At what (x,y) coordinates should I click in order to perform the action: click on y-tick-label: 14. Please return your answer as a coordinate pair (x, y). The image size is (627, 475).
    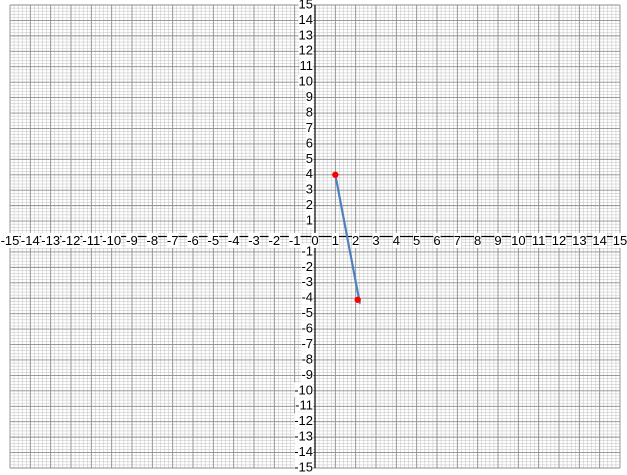
    Looking at the image, I should click on (306, 19).